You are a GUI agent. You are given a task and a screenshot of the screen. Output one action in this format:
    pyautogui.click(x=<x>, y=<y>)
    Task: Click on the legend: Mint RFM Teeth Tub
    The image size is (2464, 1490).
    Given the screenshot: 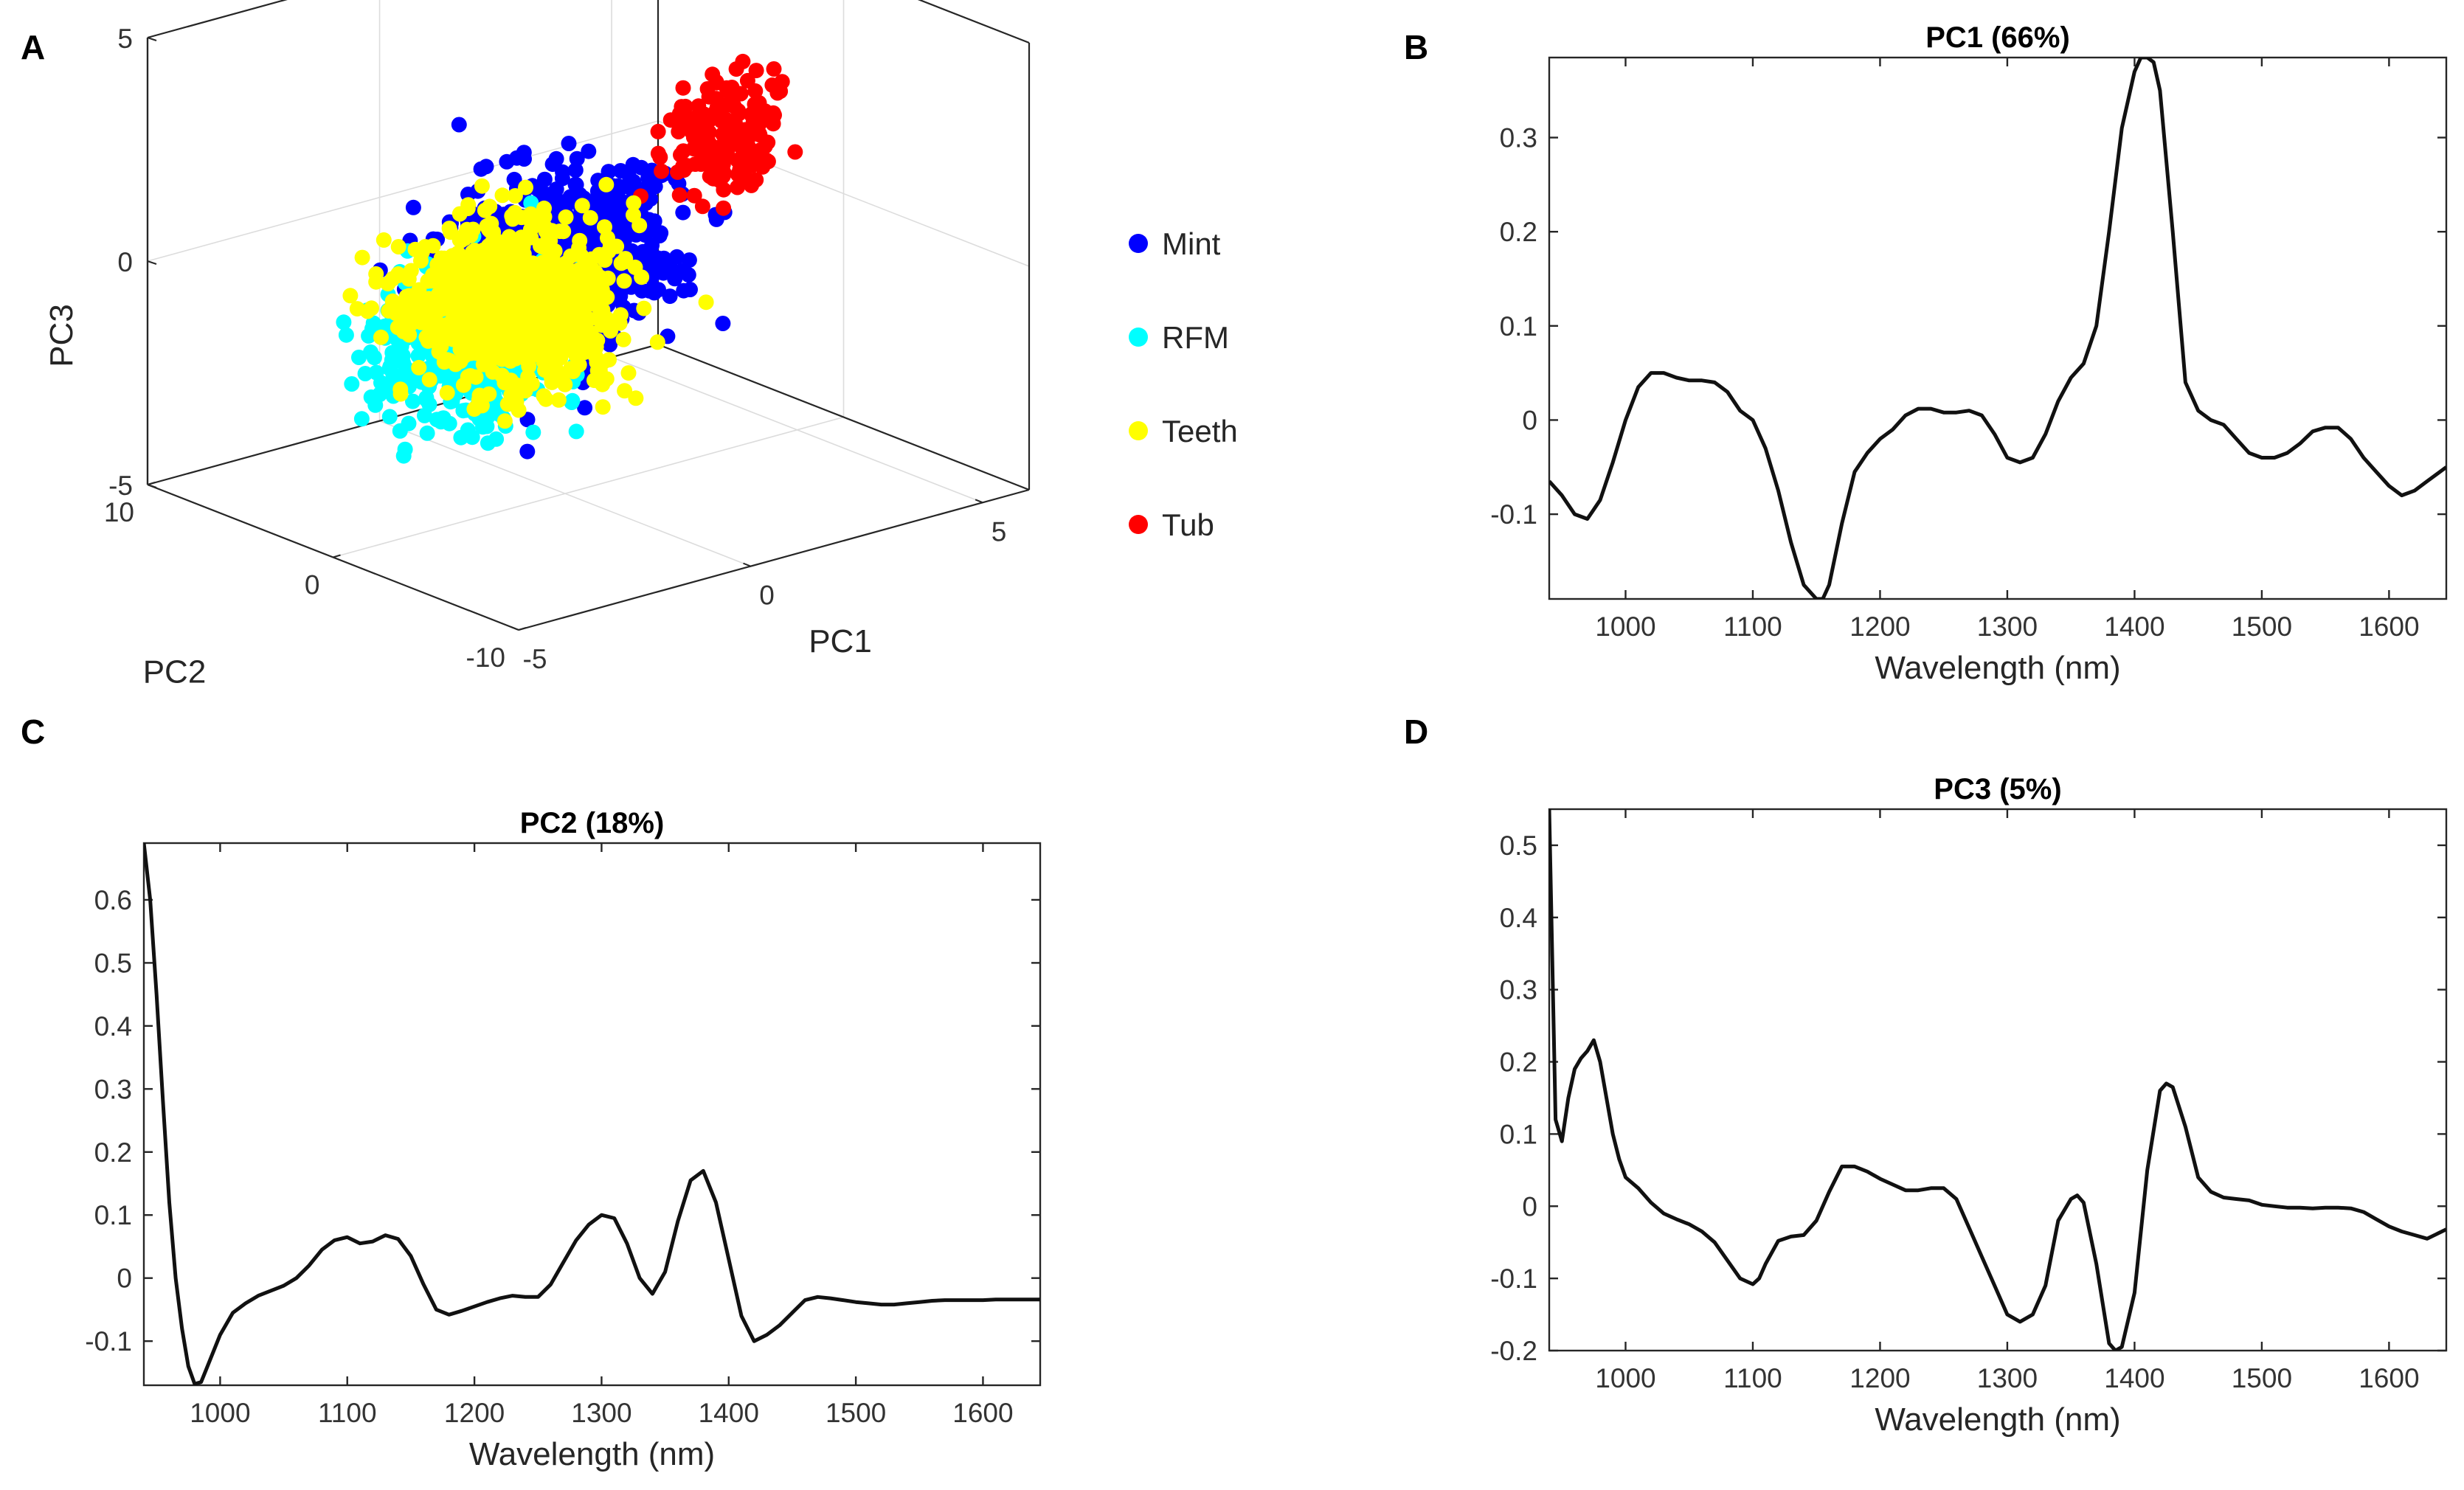 What is the action you would take?
    pyautogui.click(x=1183, y=384)
    